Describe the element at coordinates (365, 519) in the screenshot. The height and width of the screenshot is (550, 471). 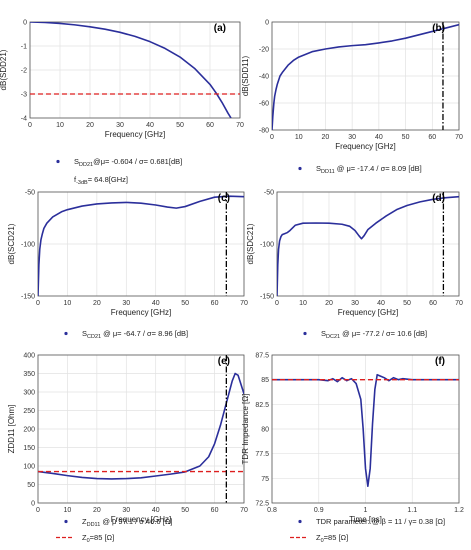
I see `x-axis-label: Time [ns]` at that location.